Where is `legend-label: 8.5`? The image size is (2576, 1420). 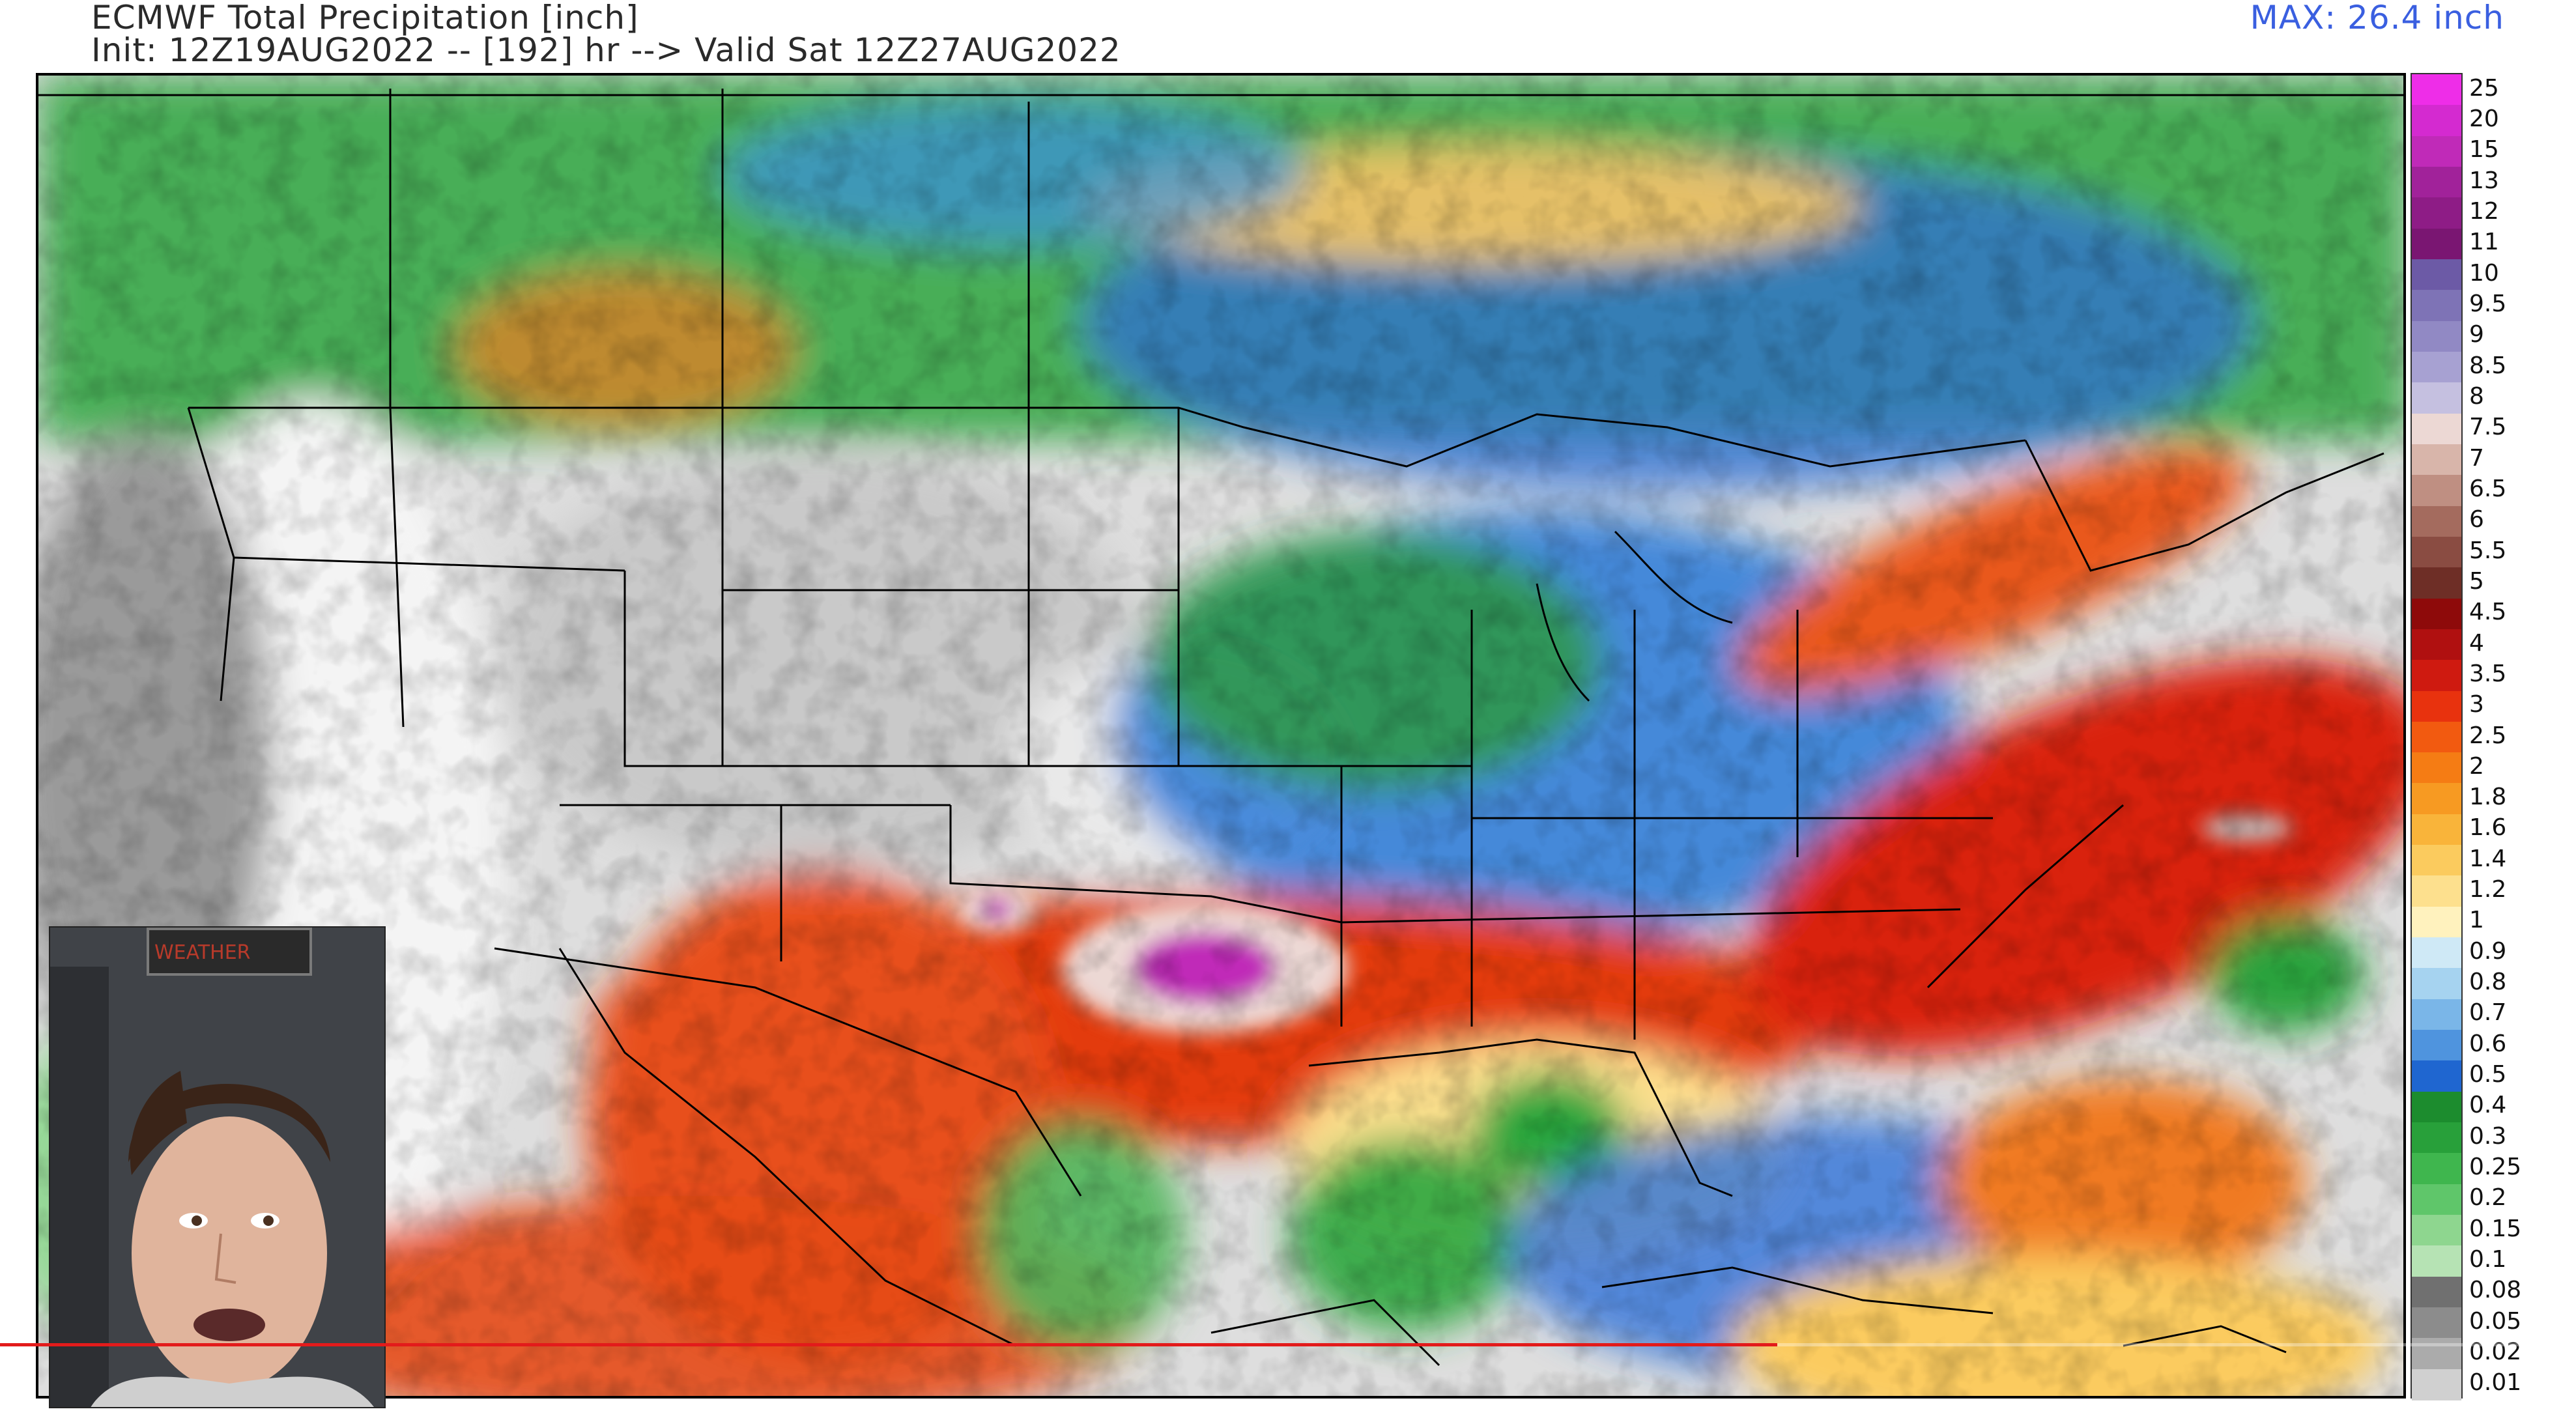 legend-label: 8.5 is located at coordinates (2488, 365).